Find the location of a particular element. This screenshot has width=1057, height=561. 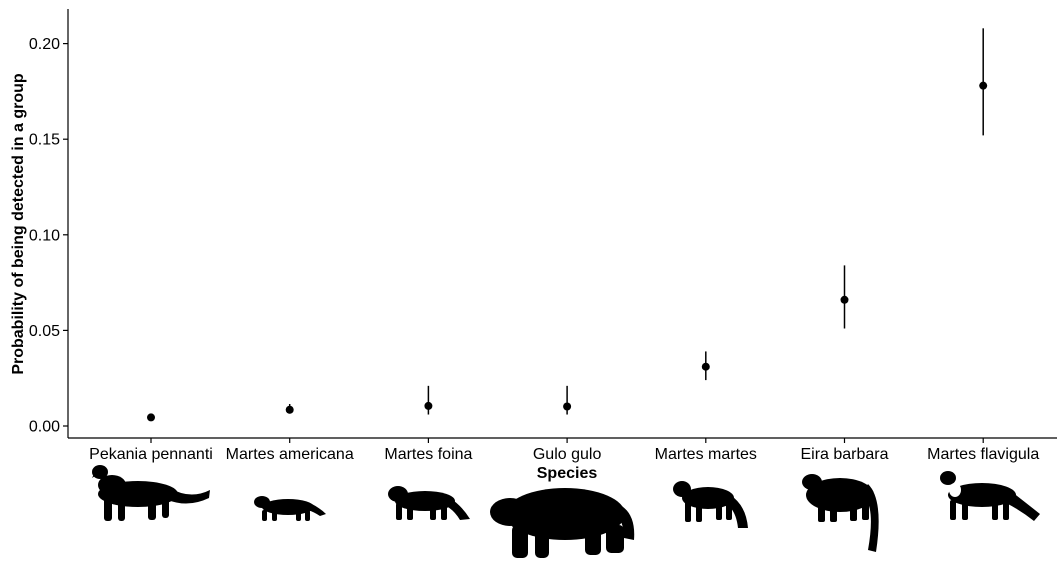

x-tick-label: Martes flavigula is located at coordinates (983, 454).